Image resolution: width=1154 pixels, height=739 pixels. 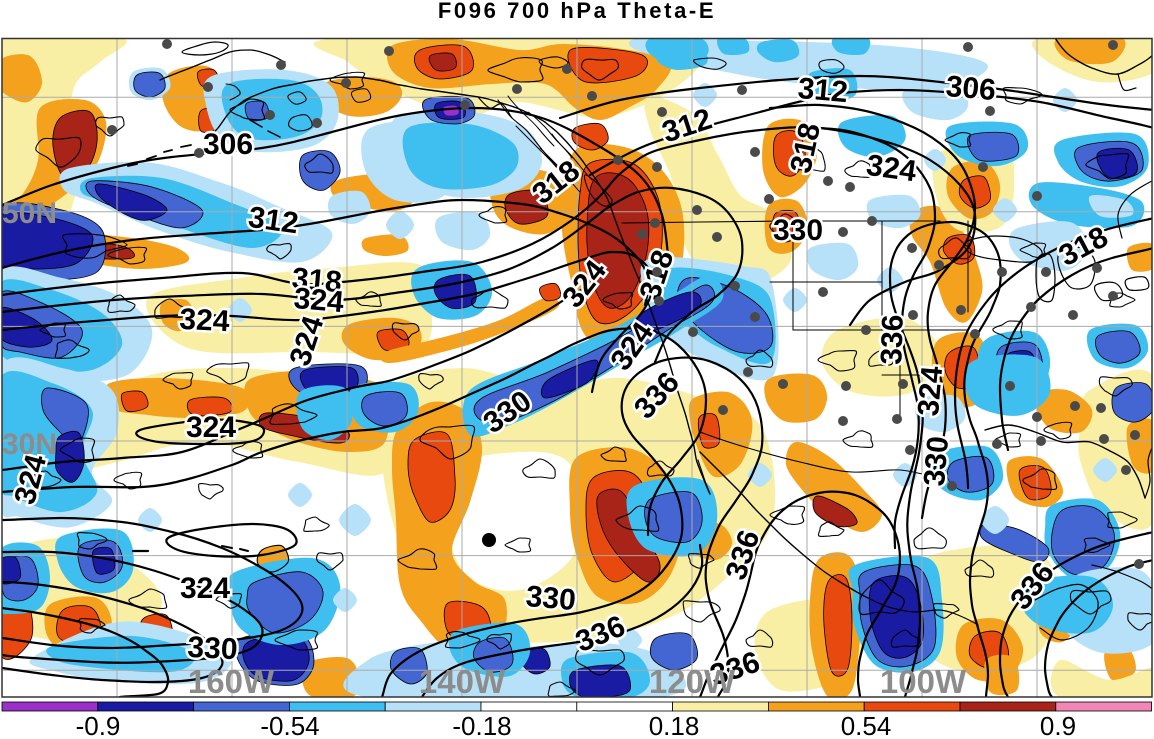 I want to click on svg-text: 0.54, so click(x=866, y=725).